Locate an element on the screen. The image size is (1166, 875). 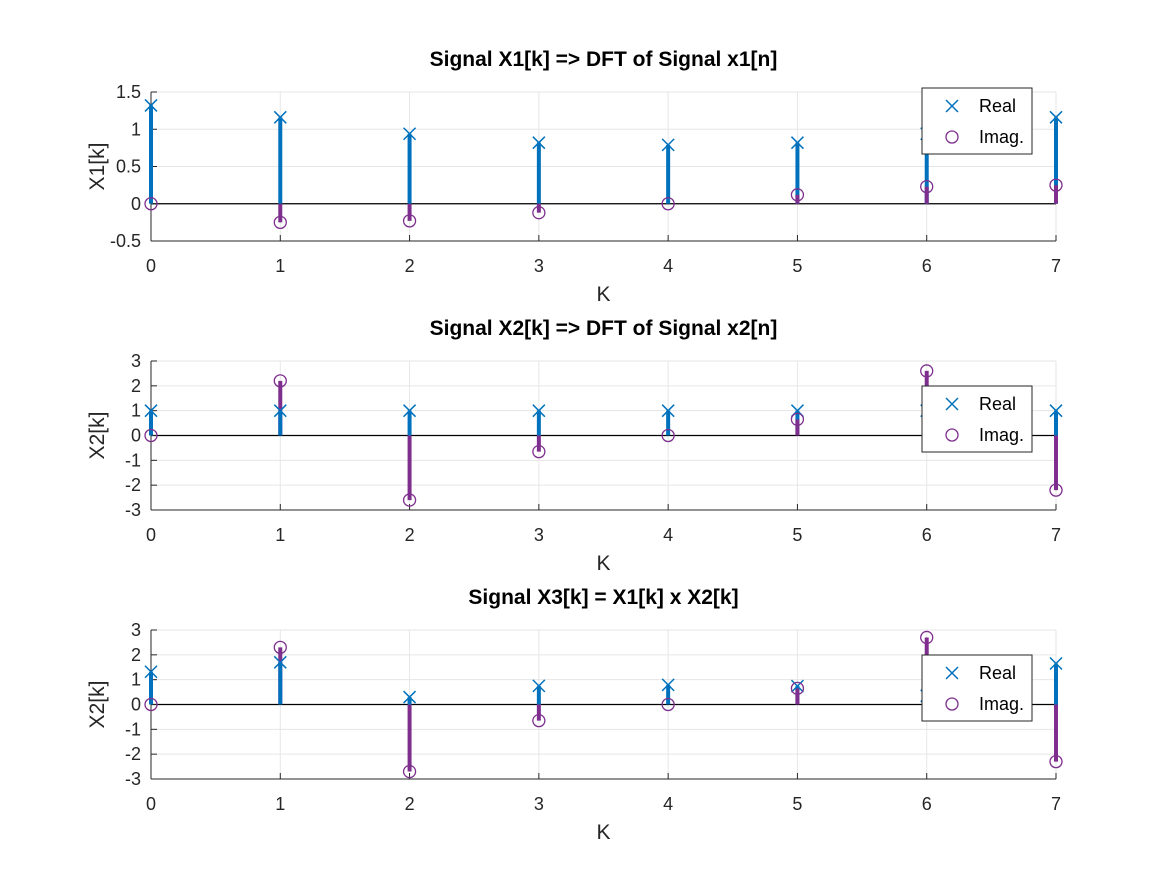
y-tick-label: 3 is located at coordinates (136, 361).